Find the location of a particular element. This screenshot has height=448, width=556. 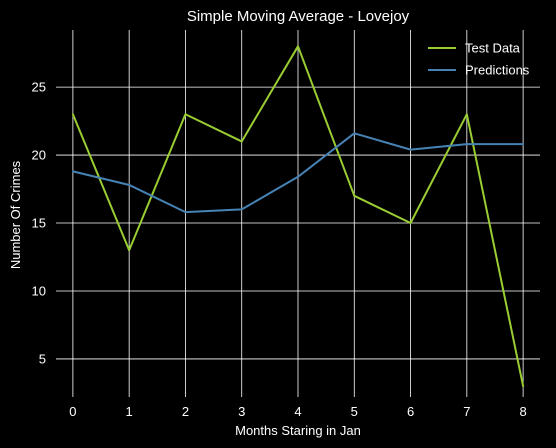

y-tick-label: 5 is located at coordinates (42, 358).